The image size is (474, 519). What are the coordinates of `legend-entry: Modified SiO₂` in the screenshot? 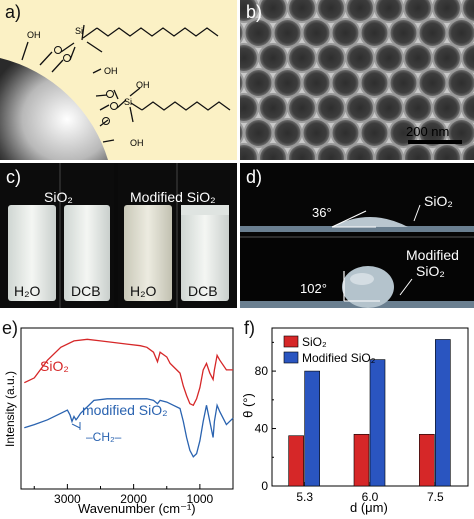 It's located at (339, 358).